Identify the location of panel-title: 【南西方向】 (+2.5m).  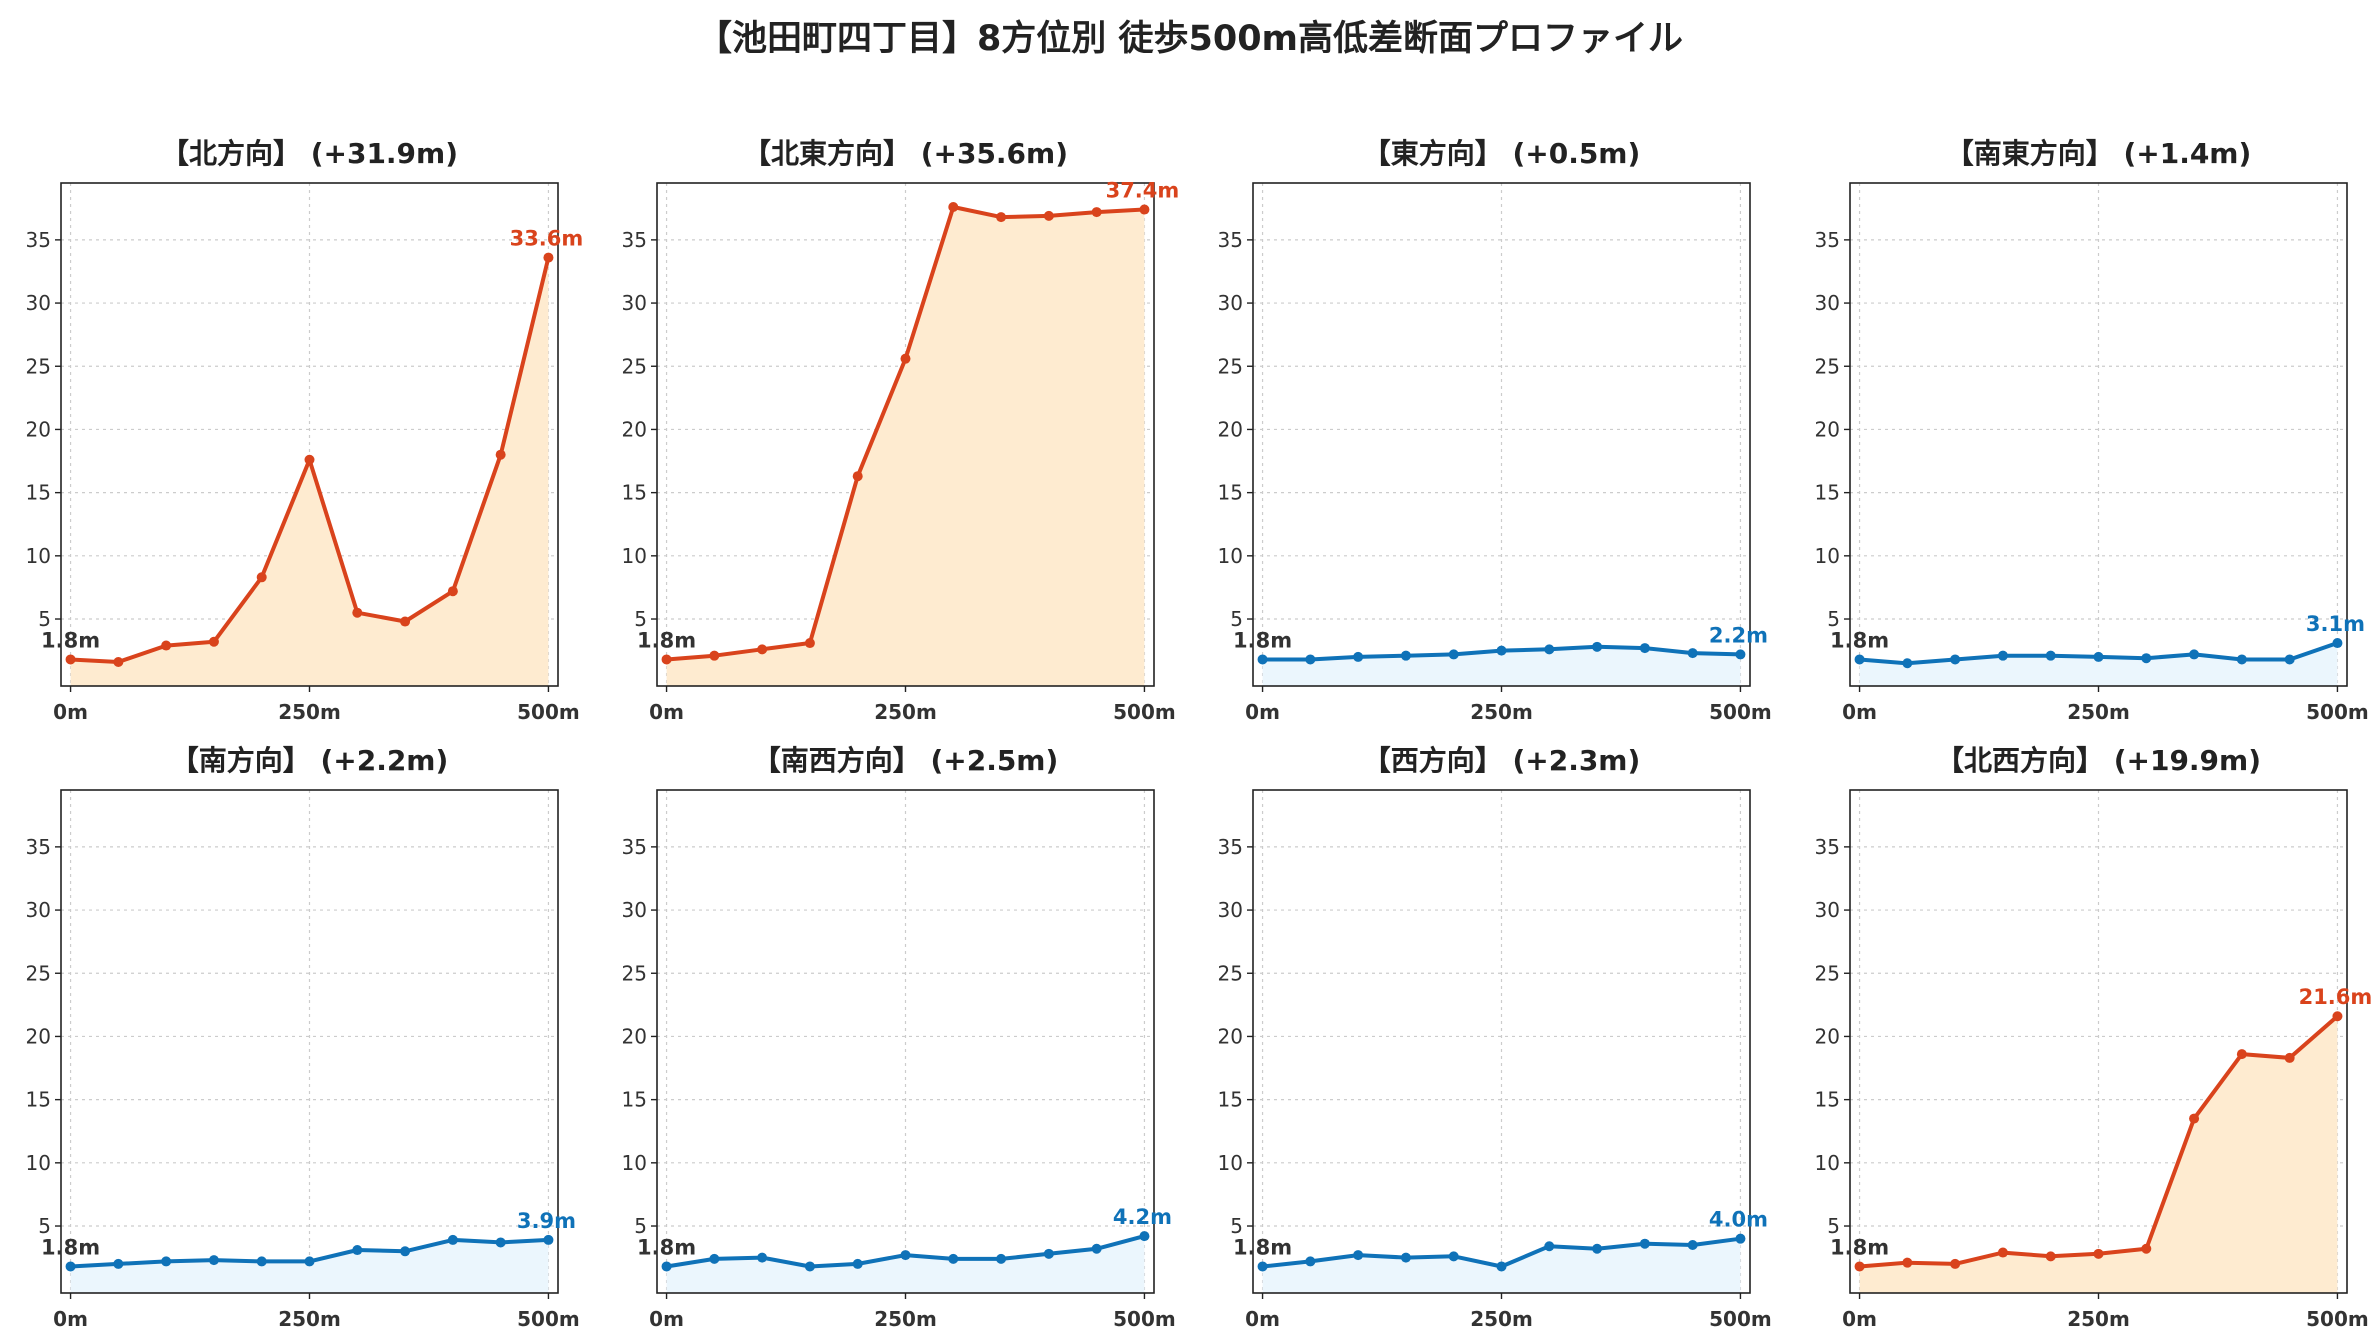
(906, 760).